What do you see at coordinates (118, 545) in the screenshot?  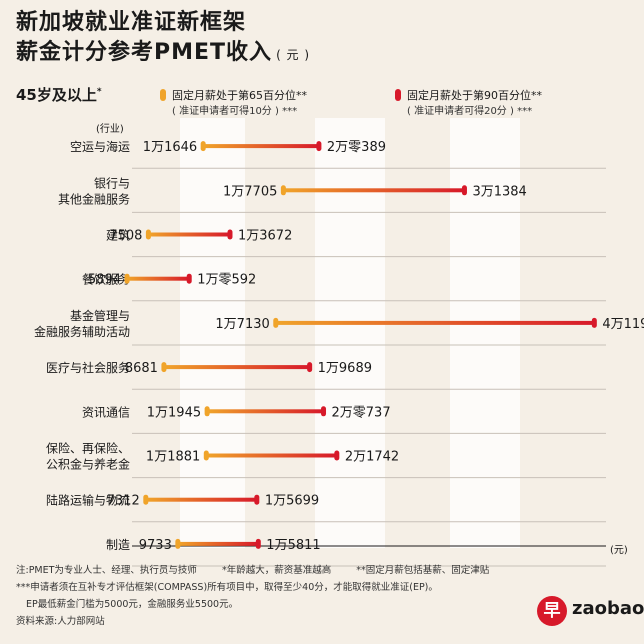 I see `category-label: 制造` at bounding box center [118, 545].